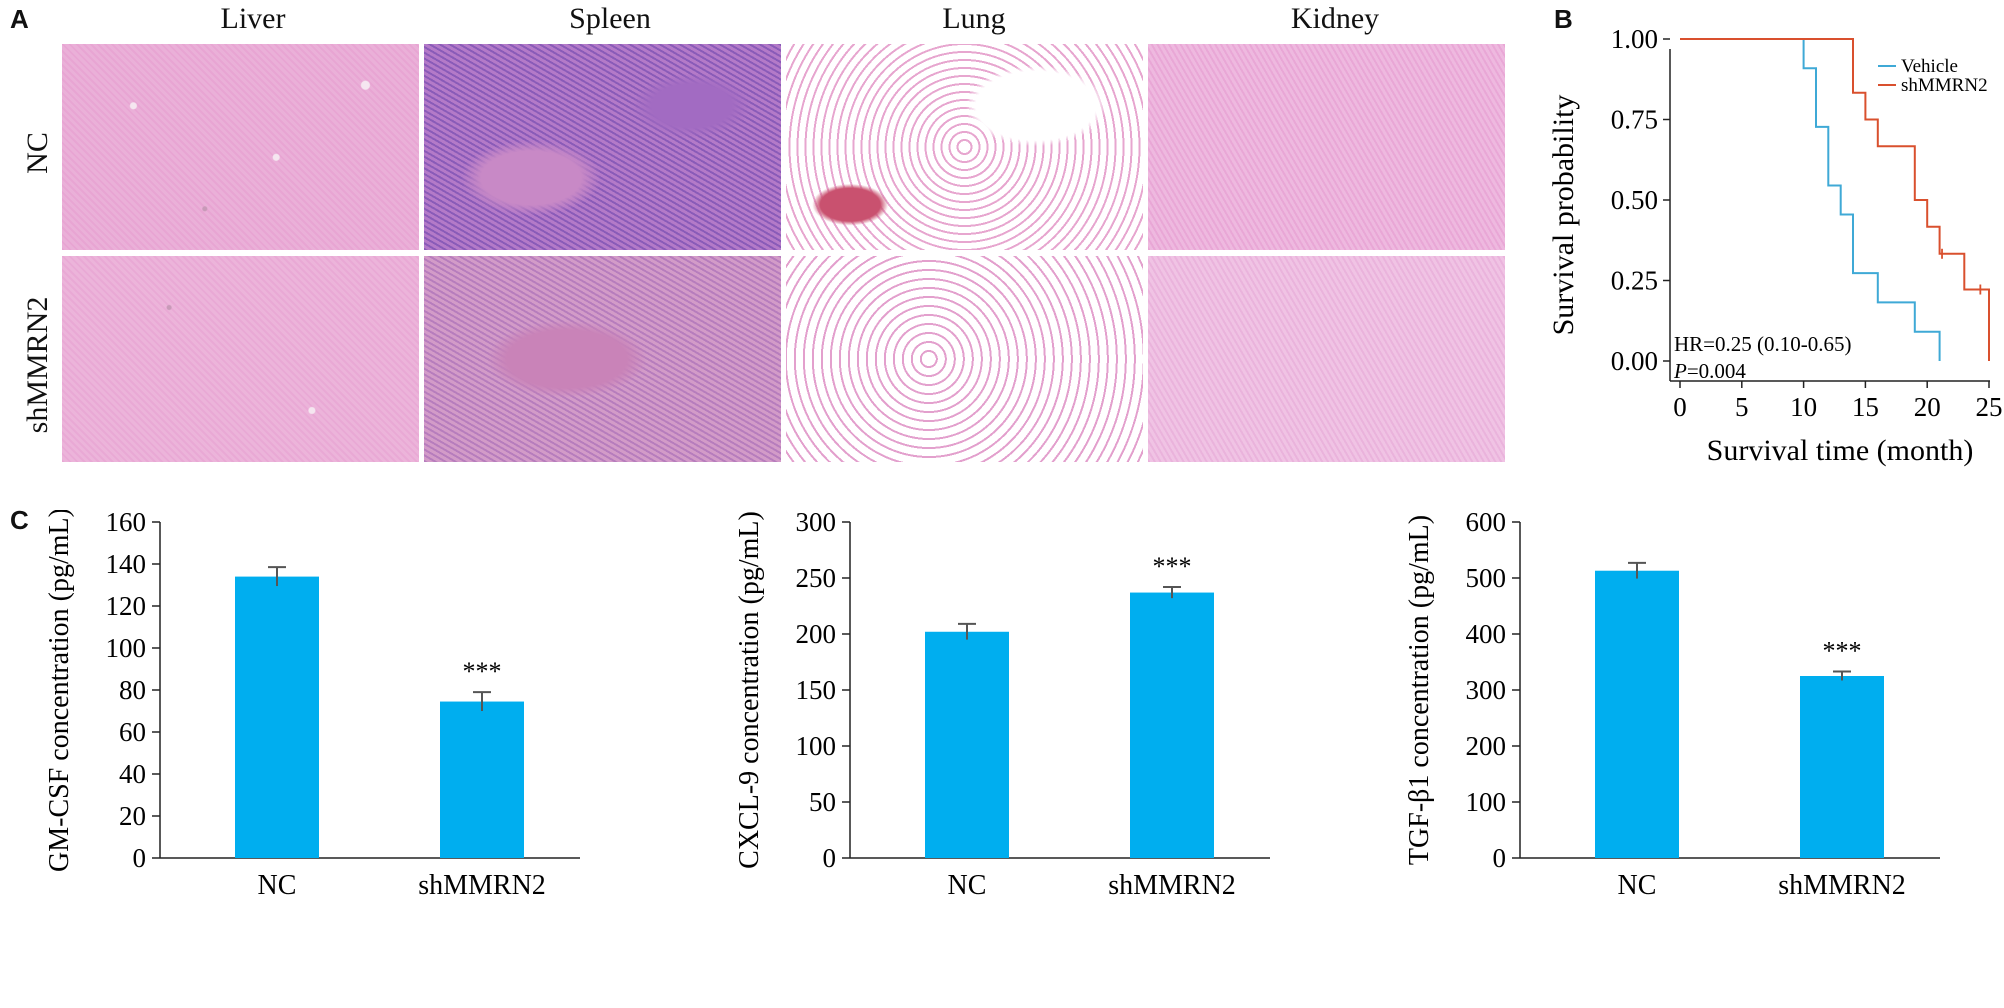  Describe the element at coordinates (132, 816) in the screenshot. I see `gm-csf-y-tick-label: 20` at that location.